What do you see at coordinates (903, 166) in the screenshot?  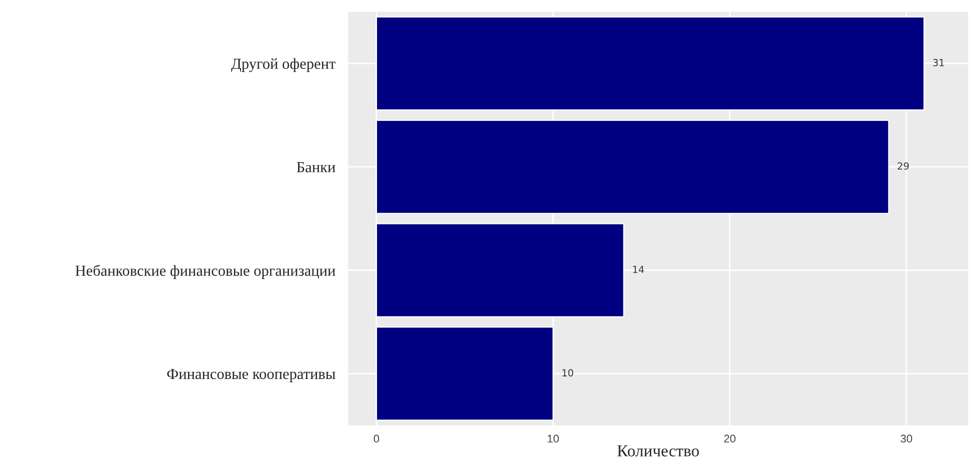 I see `data-label: 29` at bounding box center [903, 166].